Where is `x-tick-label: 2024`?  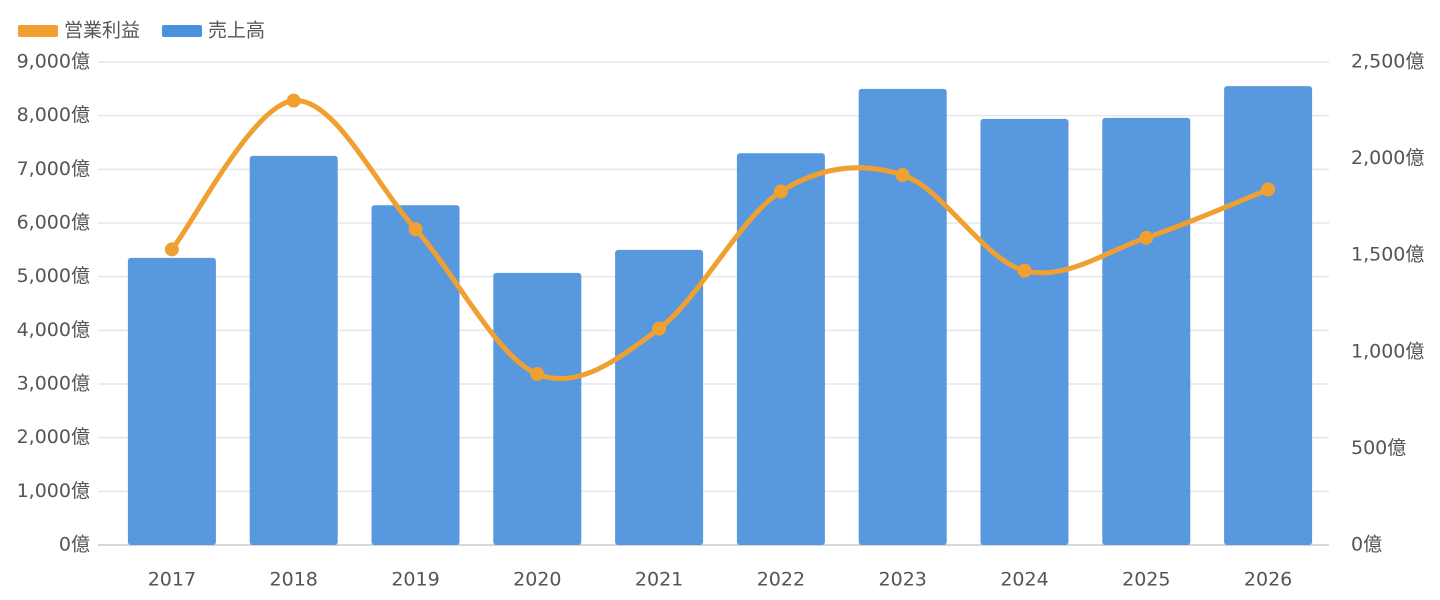
x-tick-label: 2024 is located at coordinates (1024, 580).